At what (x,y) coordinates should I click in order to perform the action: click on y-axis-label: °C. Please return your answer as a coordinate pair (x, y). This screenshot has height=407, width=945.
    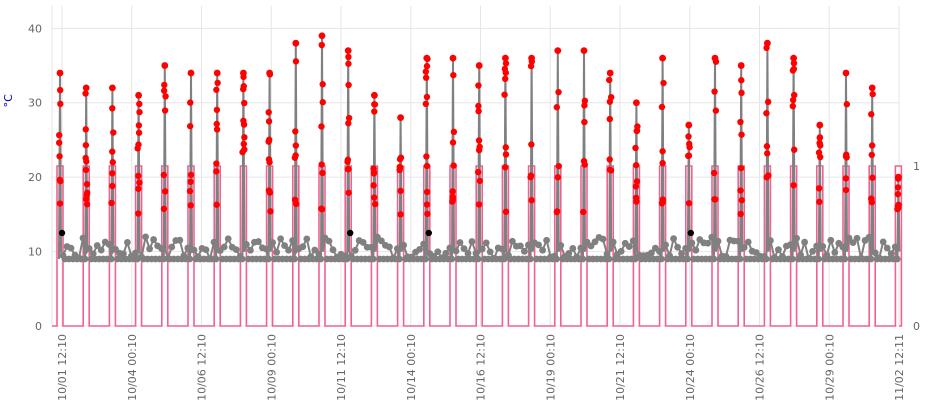
    Looking at the image, I should click on (8, 101).